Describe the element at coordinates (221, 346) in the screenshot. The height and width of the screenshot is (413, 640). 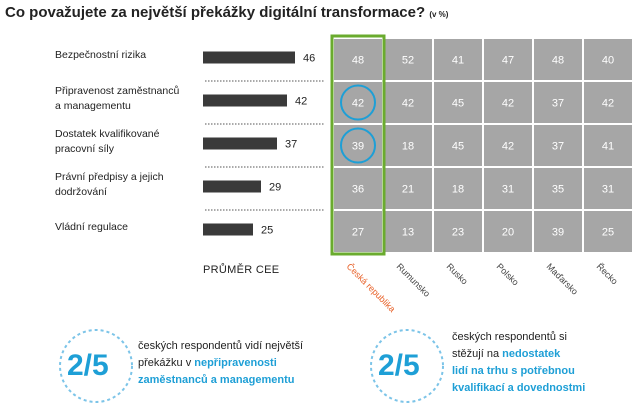
I see `stat1-line1: českých respondentů vidí největší` at that location.